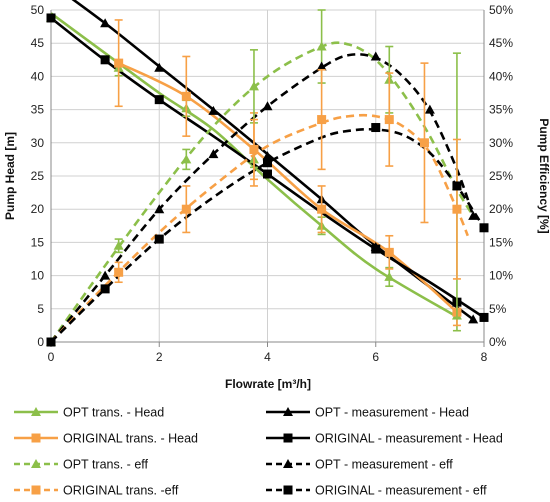 The image size is (550, 502). I want to click on legend-marker-opt-trans-eff, so click(36, 463).